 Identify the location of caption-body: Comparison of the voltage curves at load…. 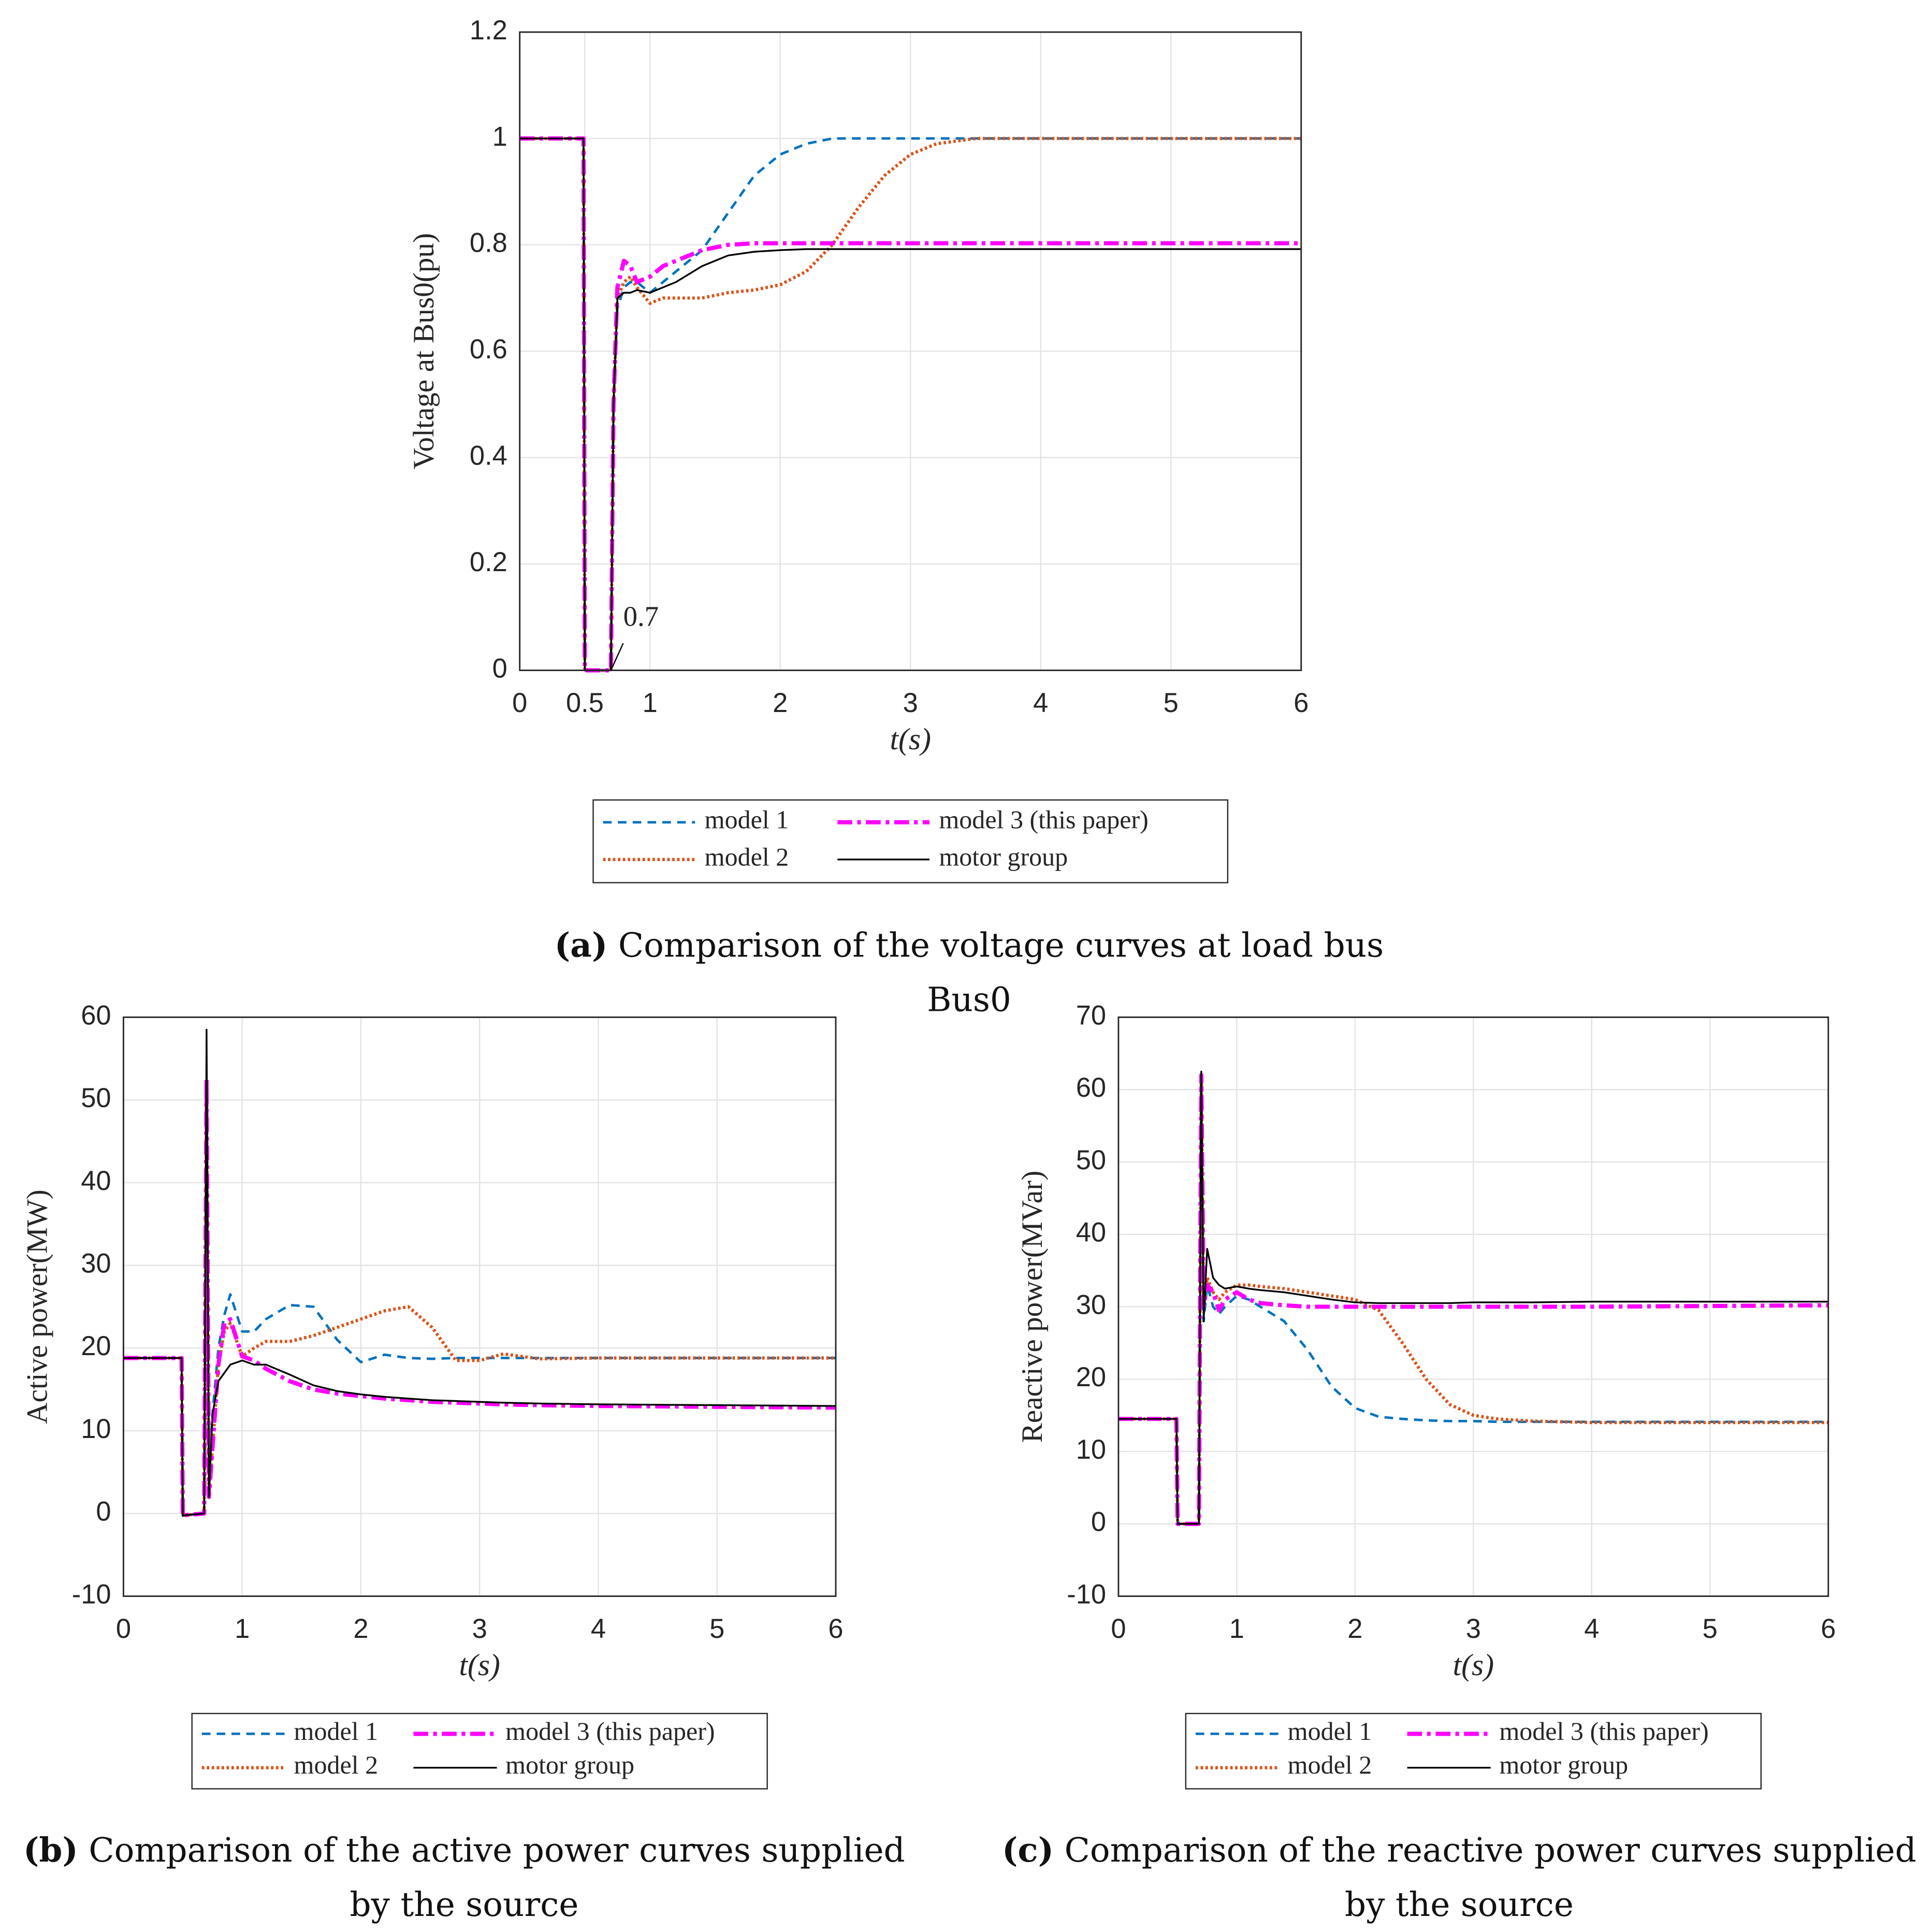
(1001, 973).